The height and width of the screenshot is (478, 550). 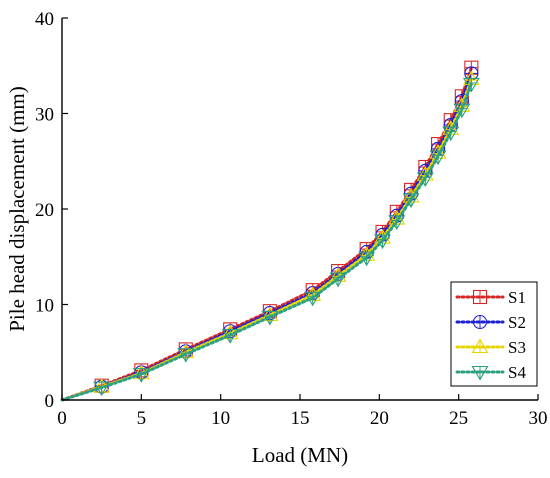 I want to click on x-tick-label: 0, so click(x=62, y=418).